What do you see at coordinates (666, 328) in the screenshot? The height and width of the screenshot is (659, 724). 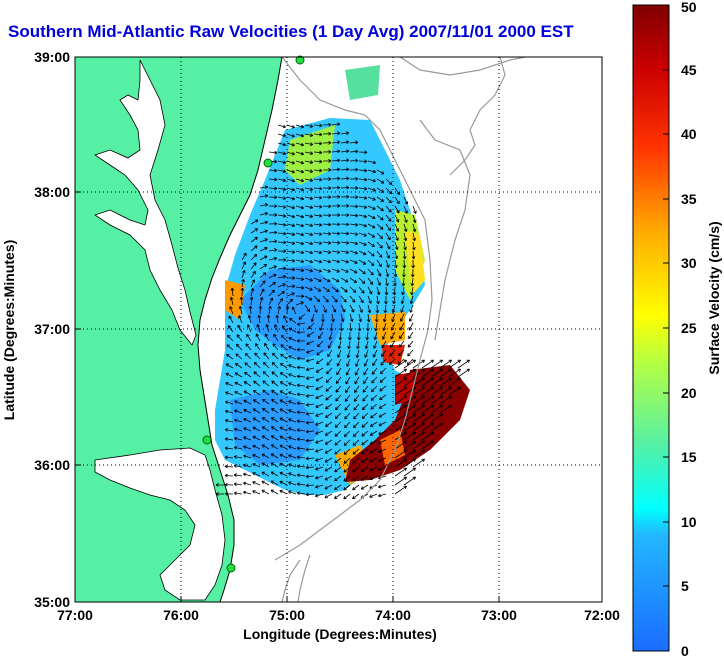 I see `colorbar-ticks` at bounding box center [666, 328].